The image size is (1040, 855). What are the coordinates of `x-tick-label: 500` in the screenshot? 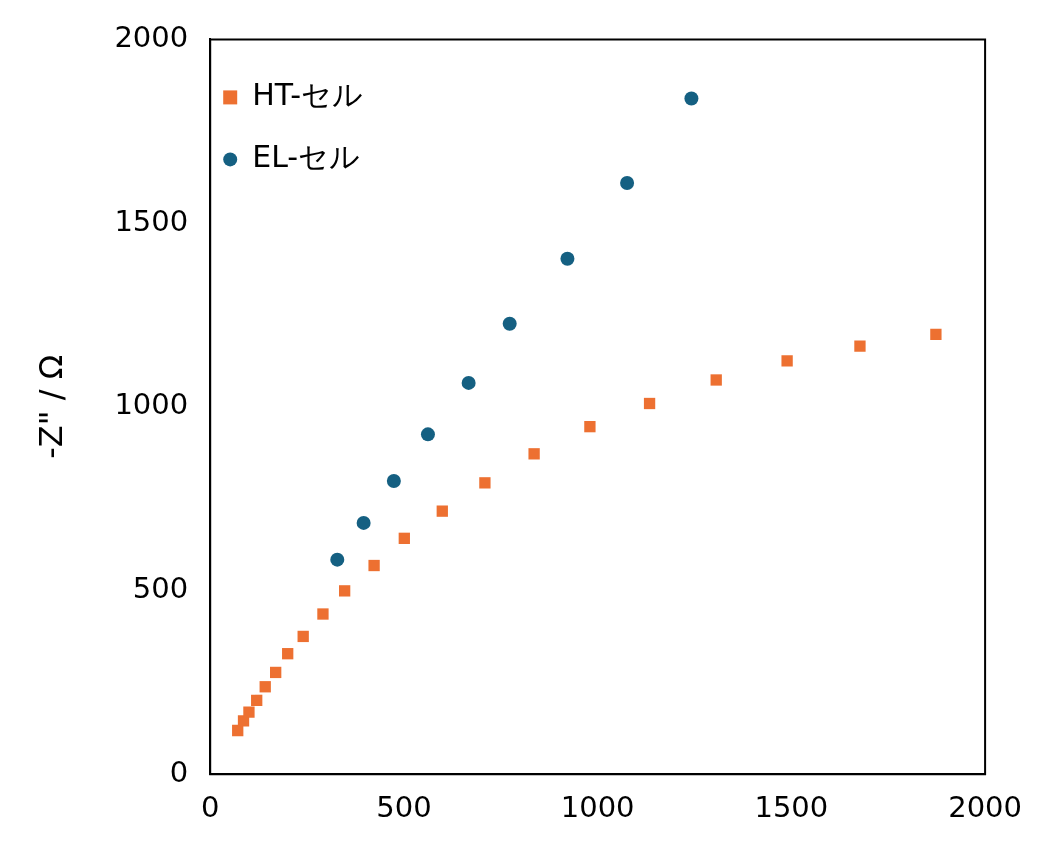 It's located at (404, 807).